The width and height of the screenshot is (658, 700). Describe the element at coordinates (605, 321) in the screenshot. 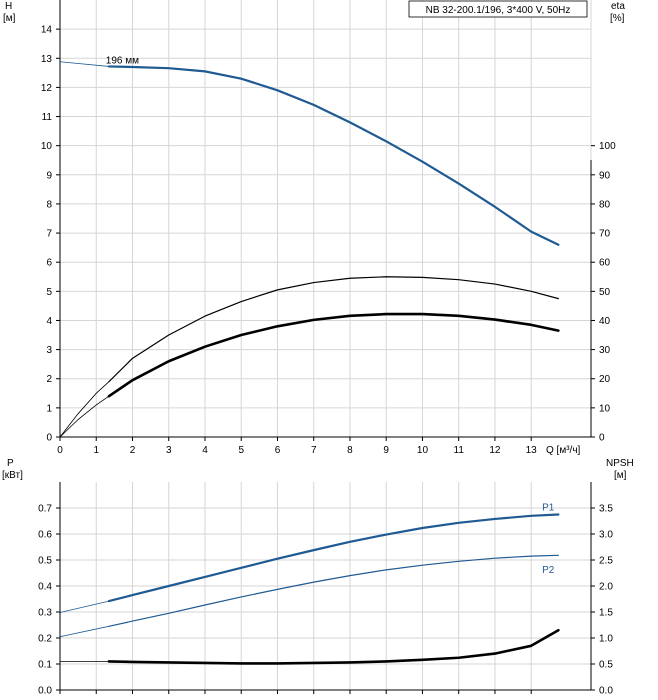

I see `right-tick-label: 40` at that location.